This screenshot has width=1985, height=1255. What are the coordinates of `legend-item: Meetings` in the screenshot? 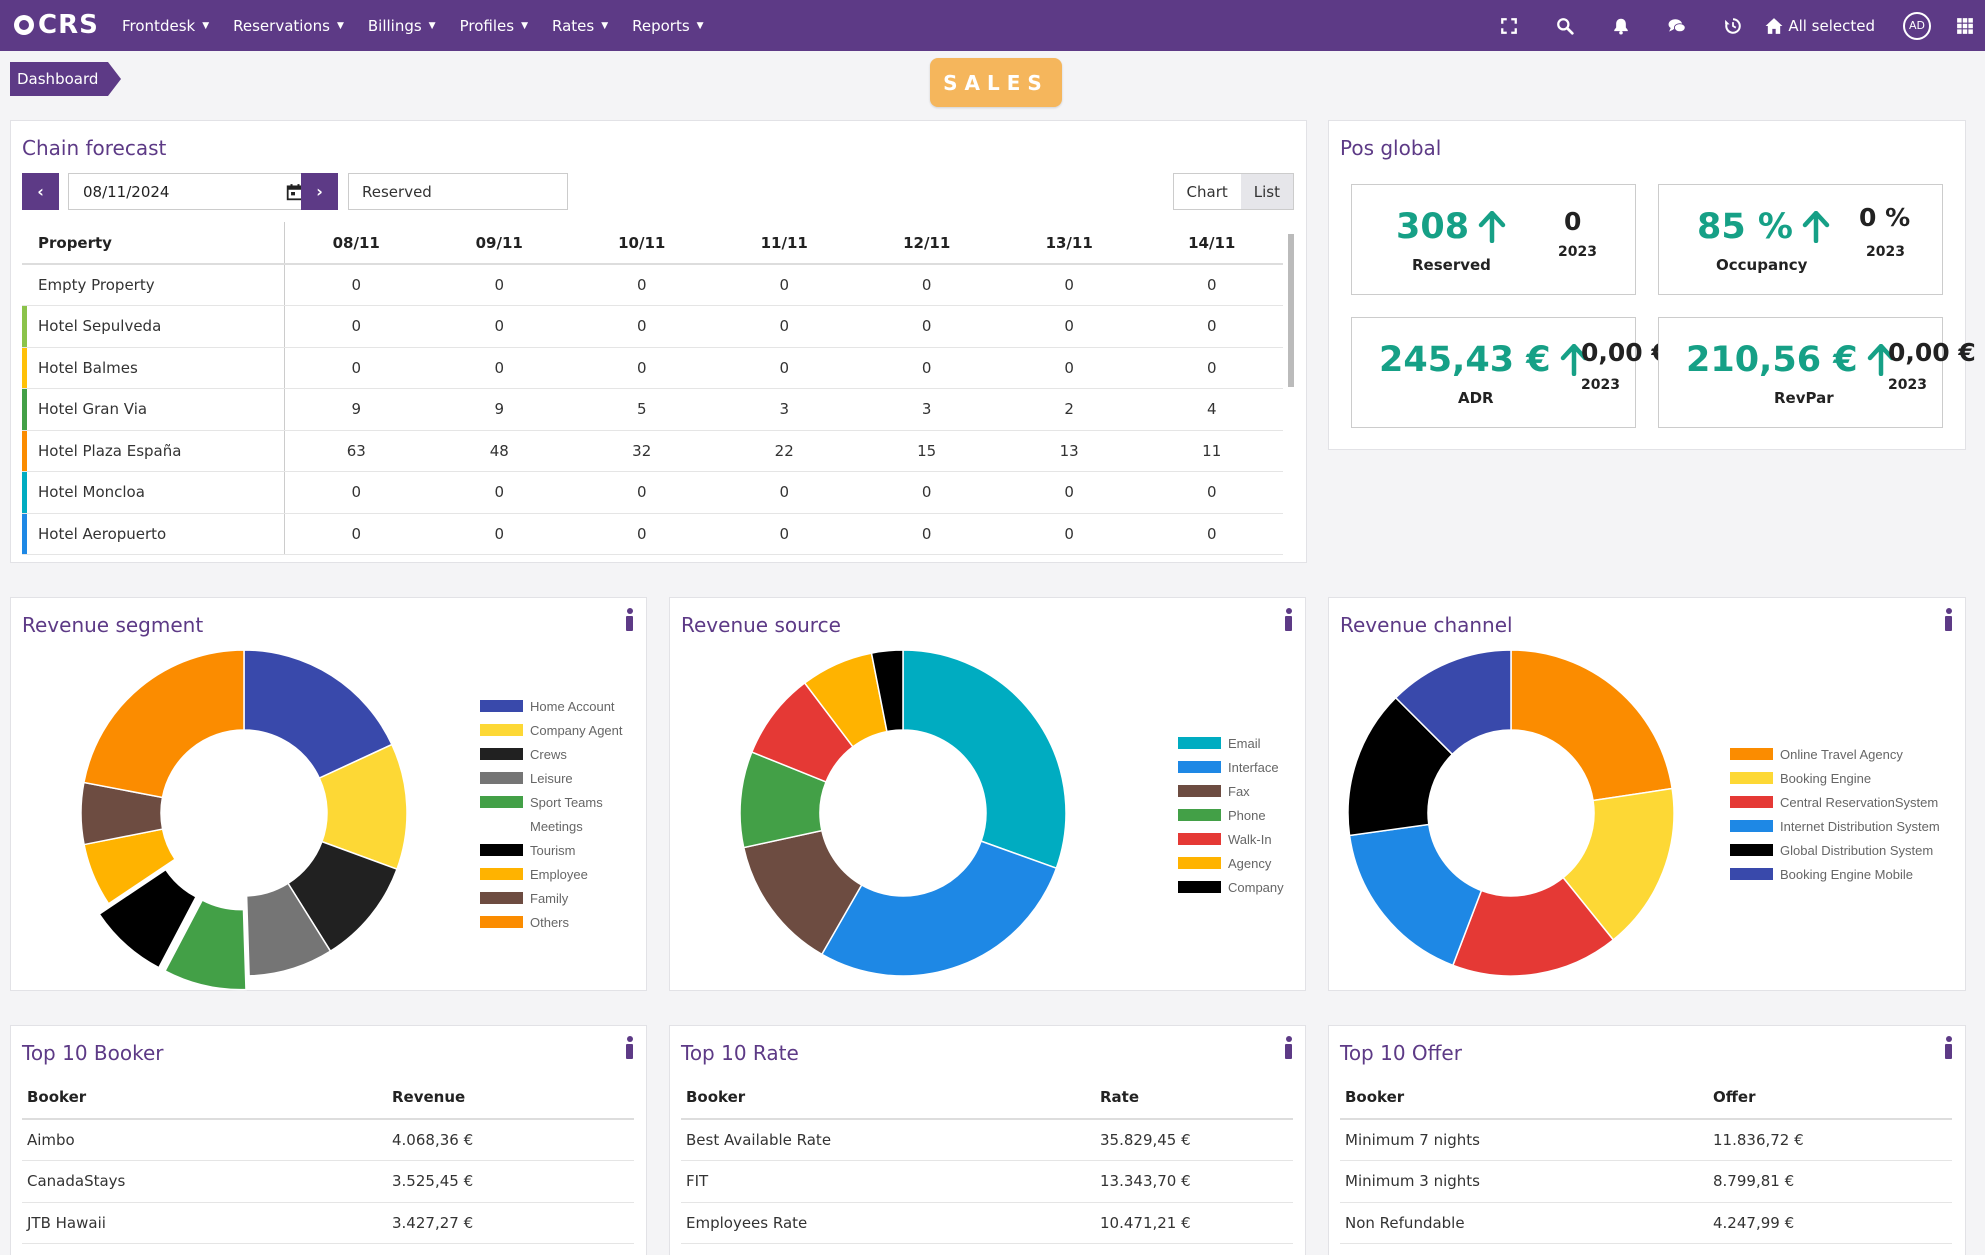 It's located at (551, 826).